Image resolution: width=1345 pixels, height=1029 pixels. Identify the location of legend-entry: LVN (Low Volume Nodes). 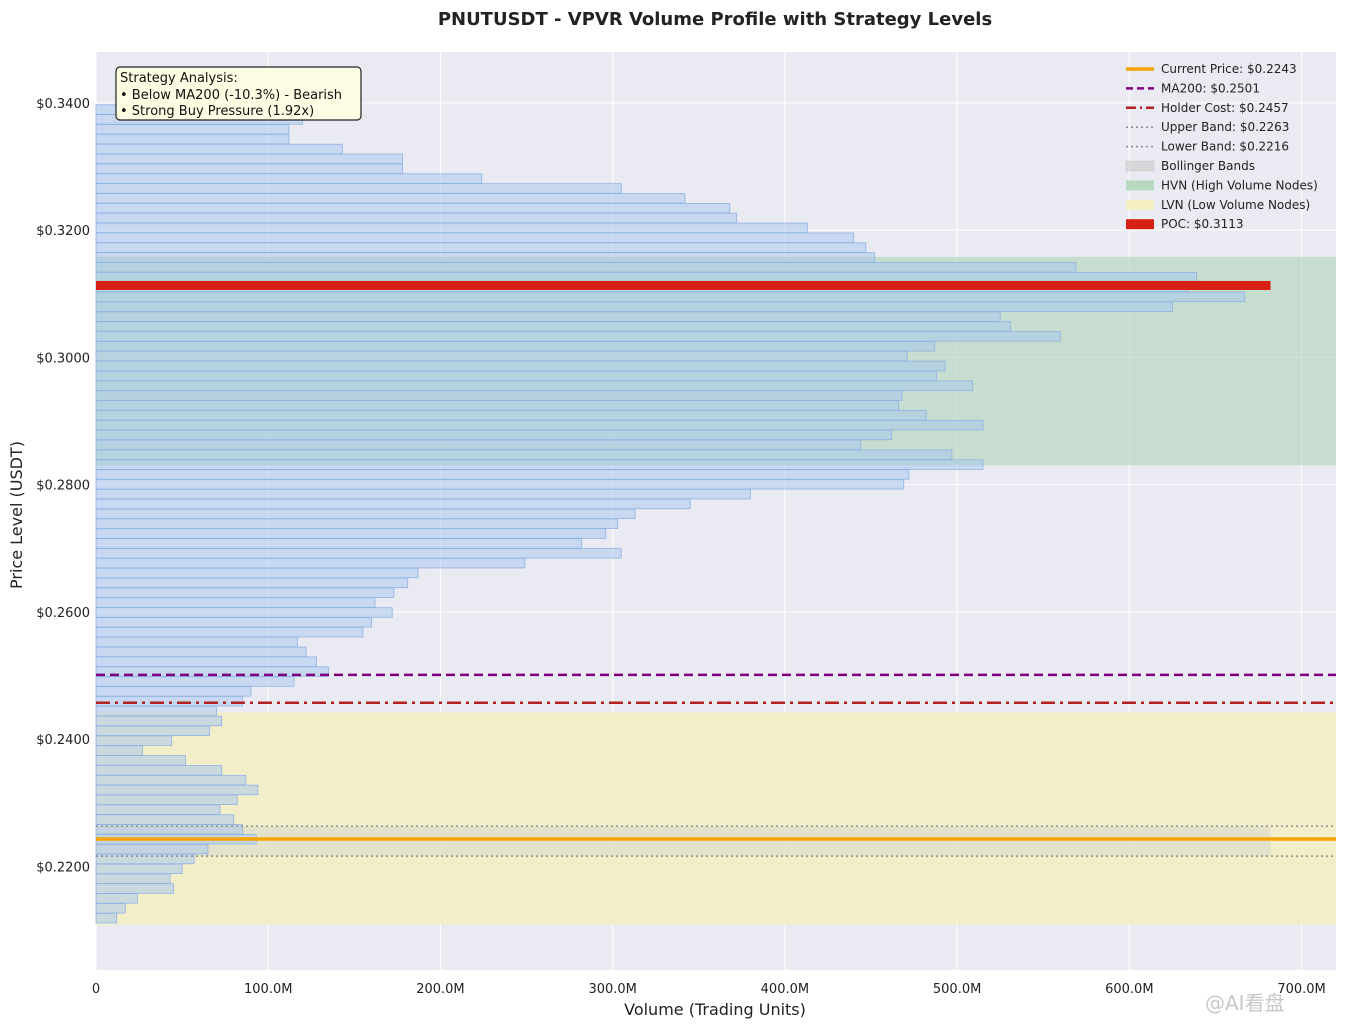
(1218, 205).